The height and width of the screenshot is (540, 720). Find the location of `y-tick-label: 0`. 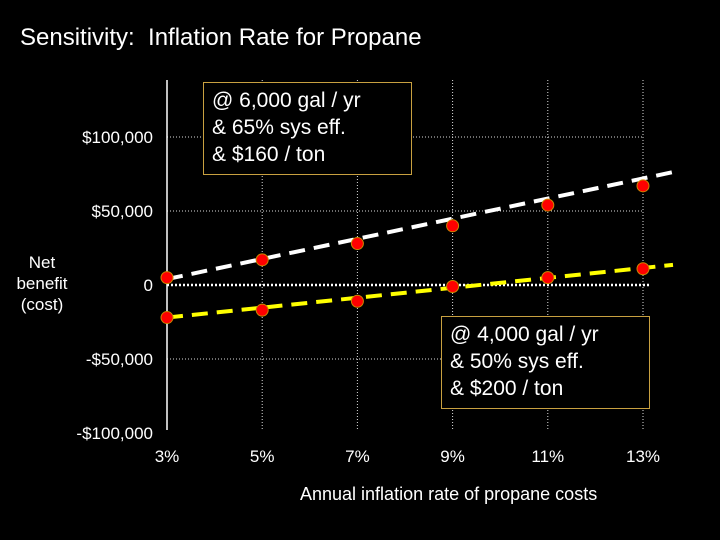

y-tick-label: 0 is located at coordinates (148, 285).